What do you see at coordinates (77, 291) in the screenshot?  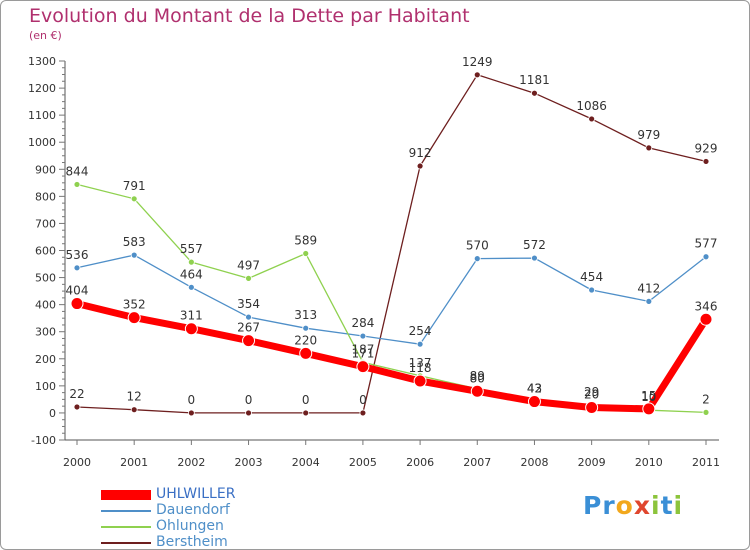 I see `data-label-uhlwiller: 404` at bounding box center [77, 291].